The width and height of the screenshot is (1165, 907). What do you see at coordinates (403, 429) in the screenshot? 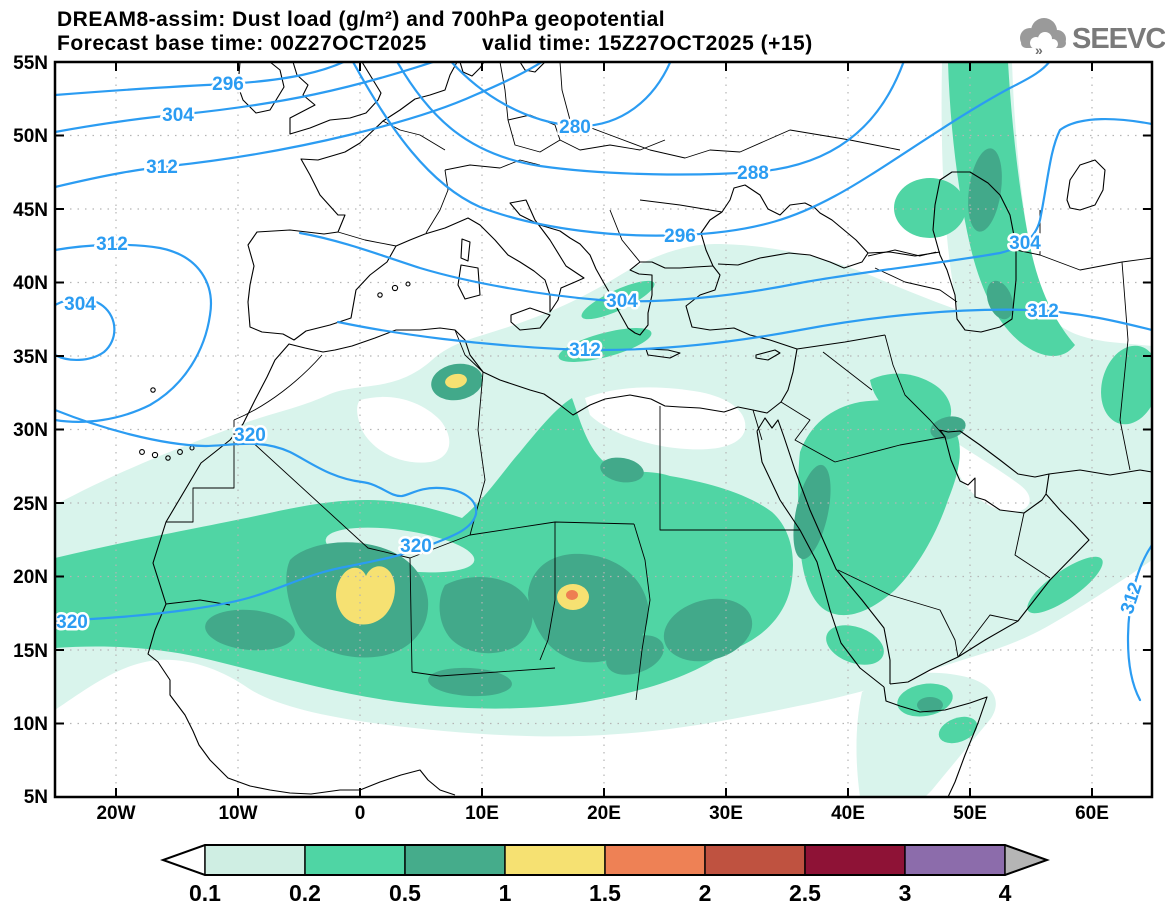
I see `white-hole-algeria` at bounding box center [403, 429].